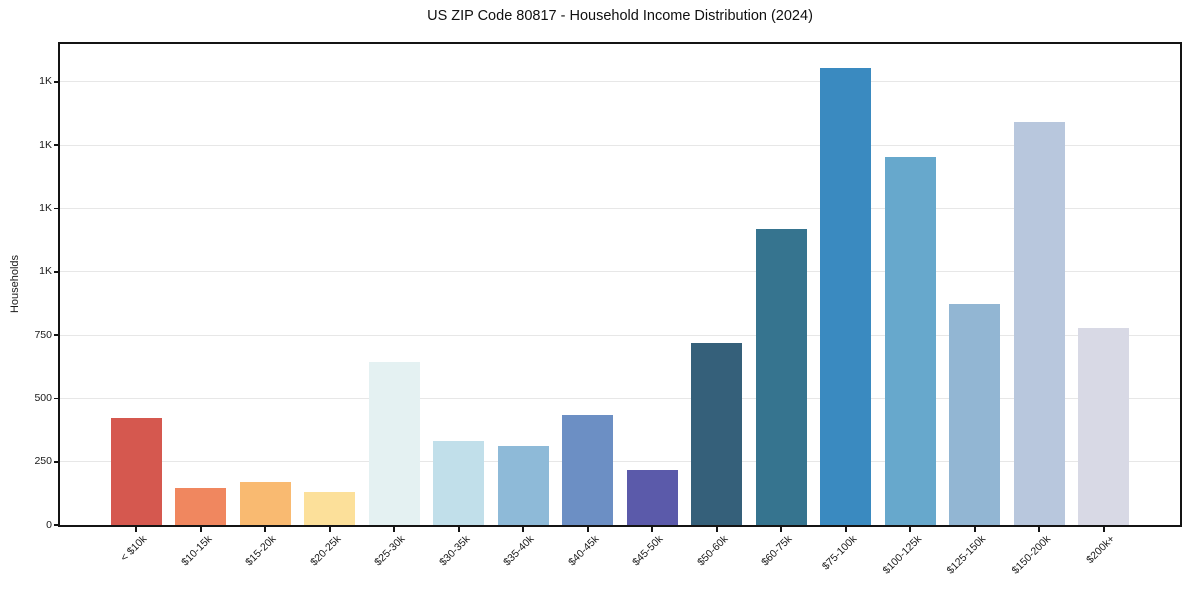 The image size is (1189, 590). Describe the element at coordinates (839, 553) in the screenshot. I see `x-tick-label: $75-100k` at that location.